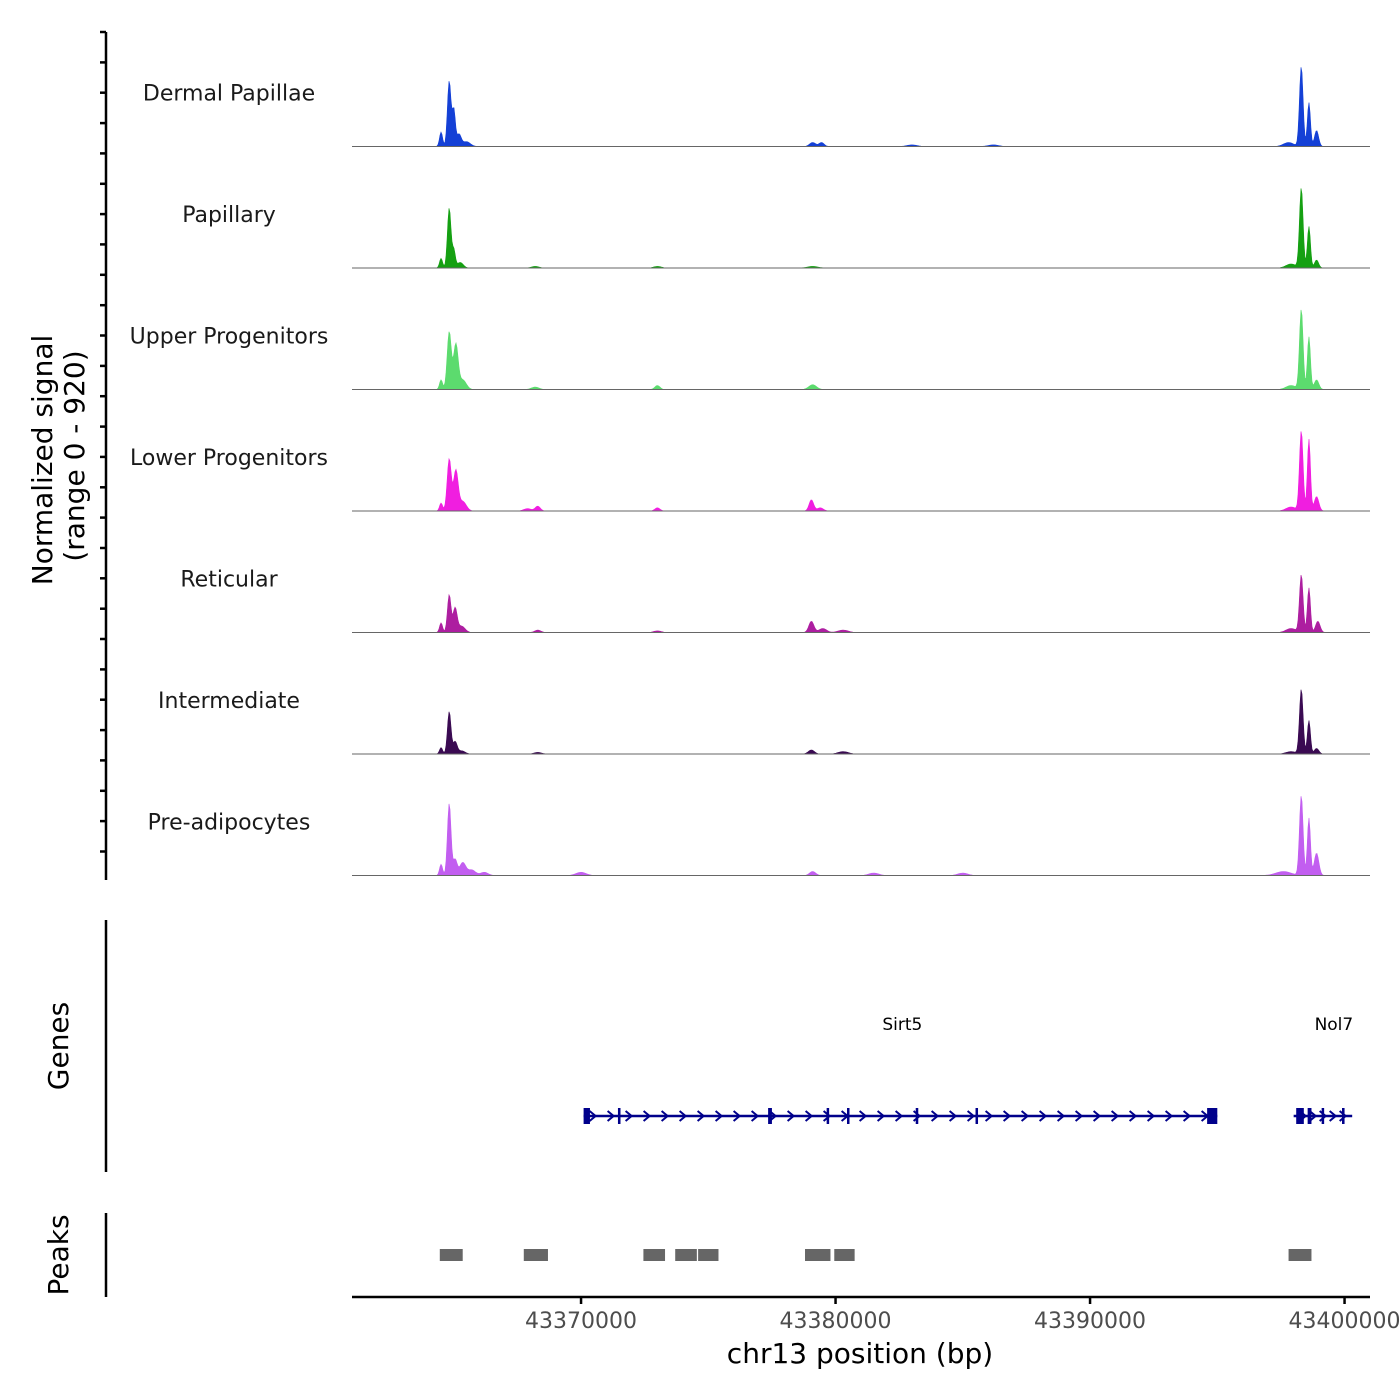  I want to click on x-tick-label: 43370000, so click(581, 1321).